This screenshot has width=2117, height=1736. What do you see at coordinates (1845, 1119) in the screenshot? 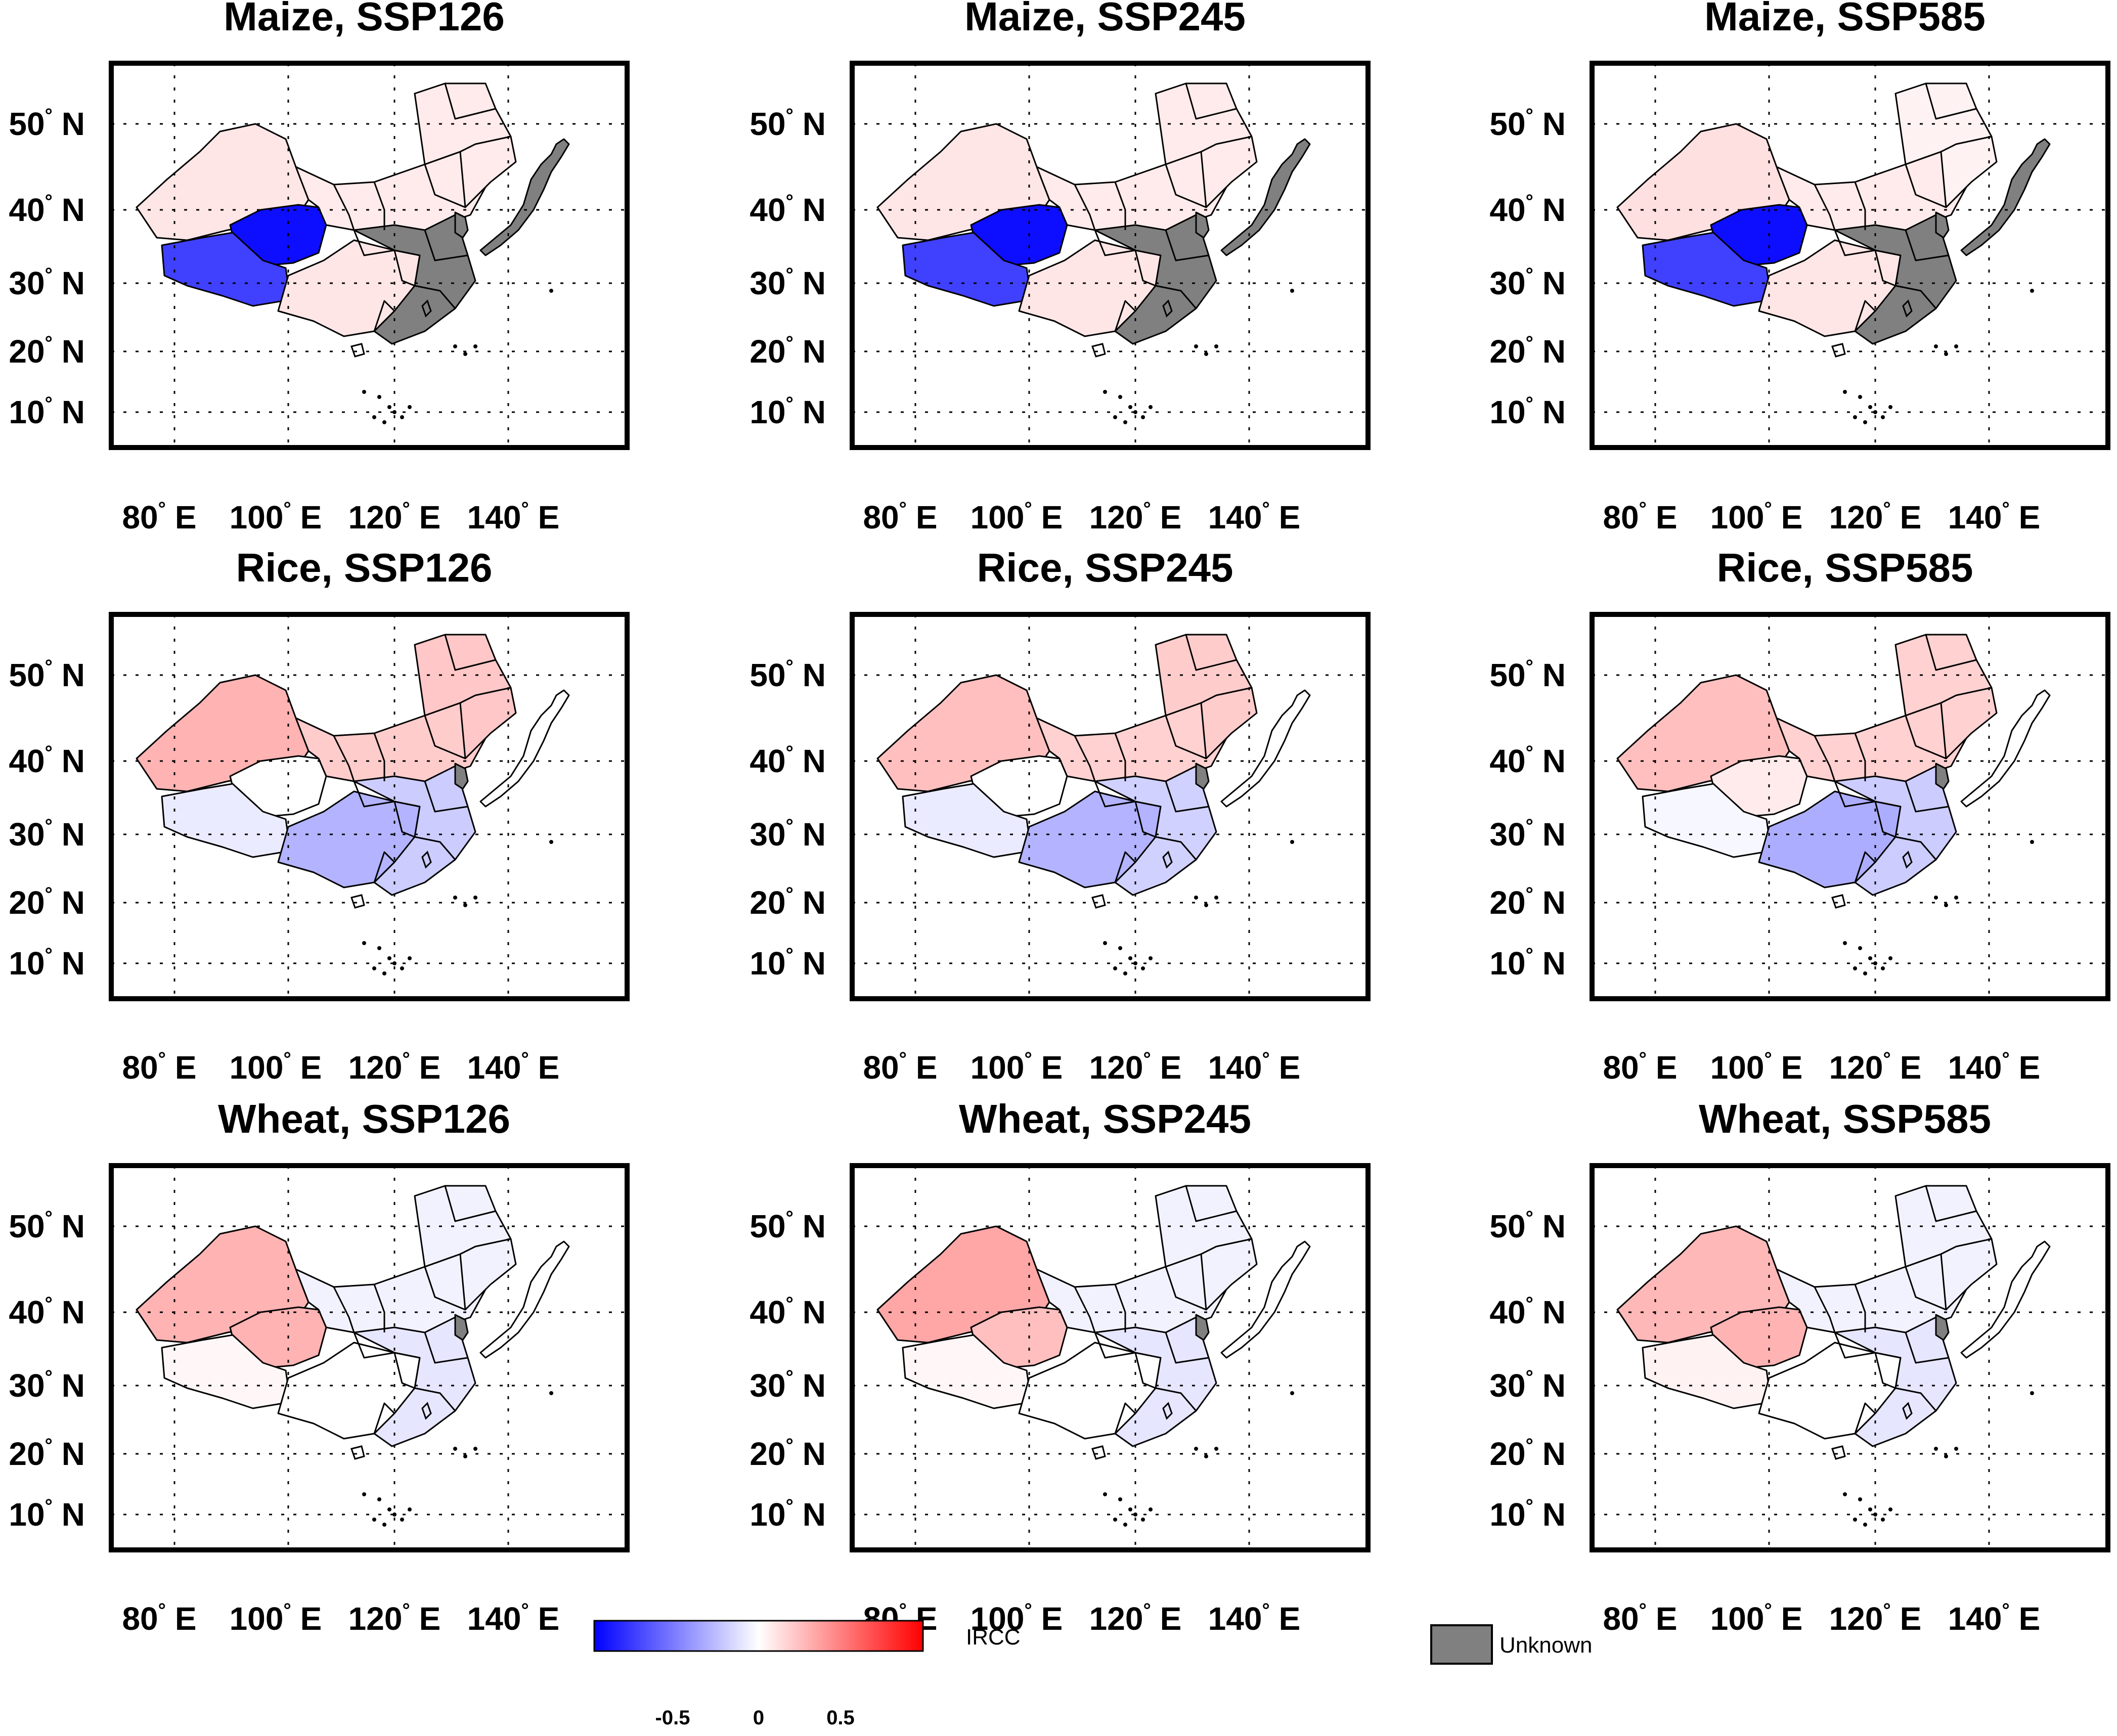
I see `panel-title: Wheat, SSP585` at bounding box center [1845, 1119].